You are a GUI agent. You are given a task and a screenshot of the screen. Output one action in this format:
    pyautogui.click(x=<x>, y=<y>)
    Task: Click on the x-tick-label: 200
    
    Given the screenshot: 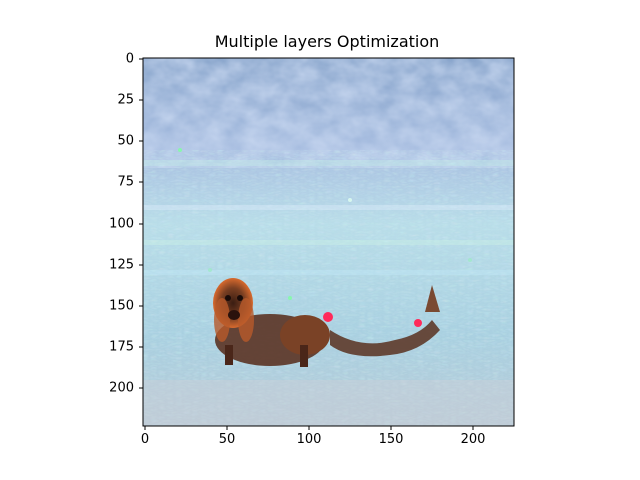 What is the action you would take?
    pyautogui.click(x=473, y=439)
    